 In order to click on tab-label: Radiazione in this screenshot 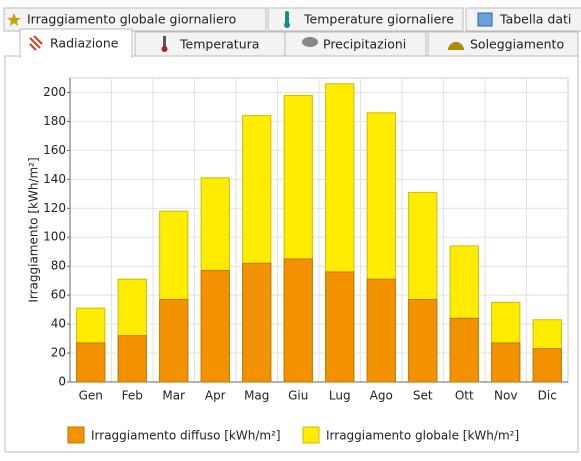, I will do `click(84, 43)`.